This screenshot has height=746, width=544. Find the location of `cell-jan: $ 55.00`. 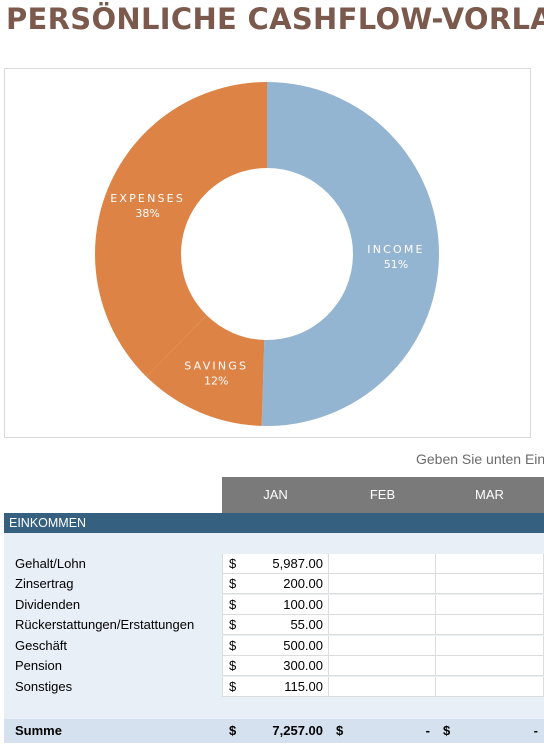

cell-jan: $ 55.00 is located at coordinates (275, 625).